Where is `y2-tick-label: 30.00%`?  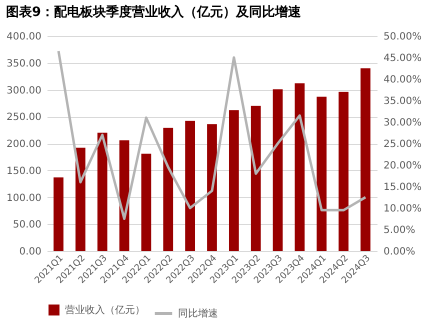 y2-tick-label: 30.00% is located at coordinates (403, 123).